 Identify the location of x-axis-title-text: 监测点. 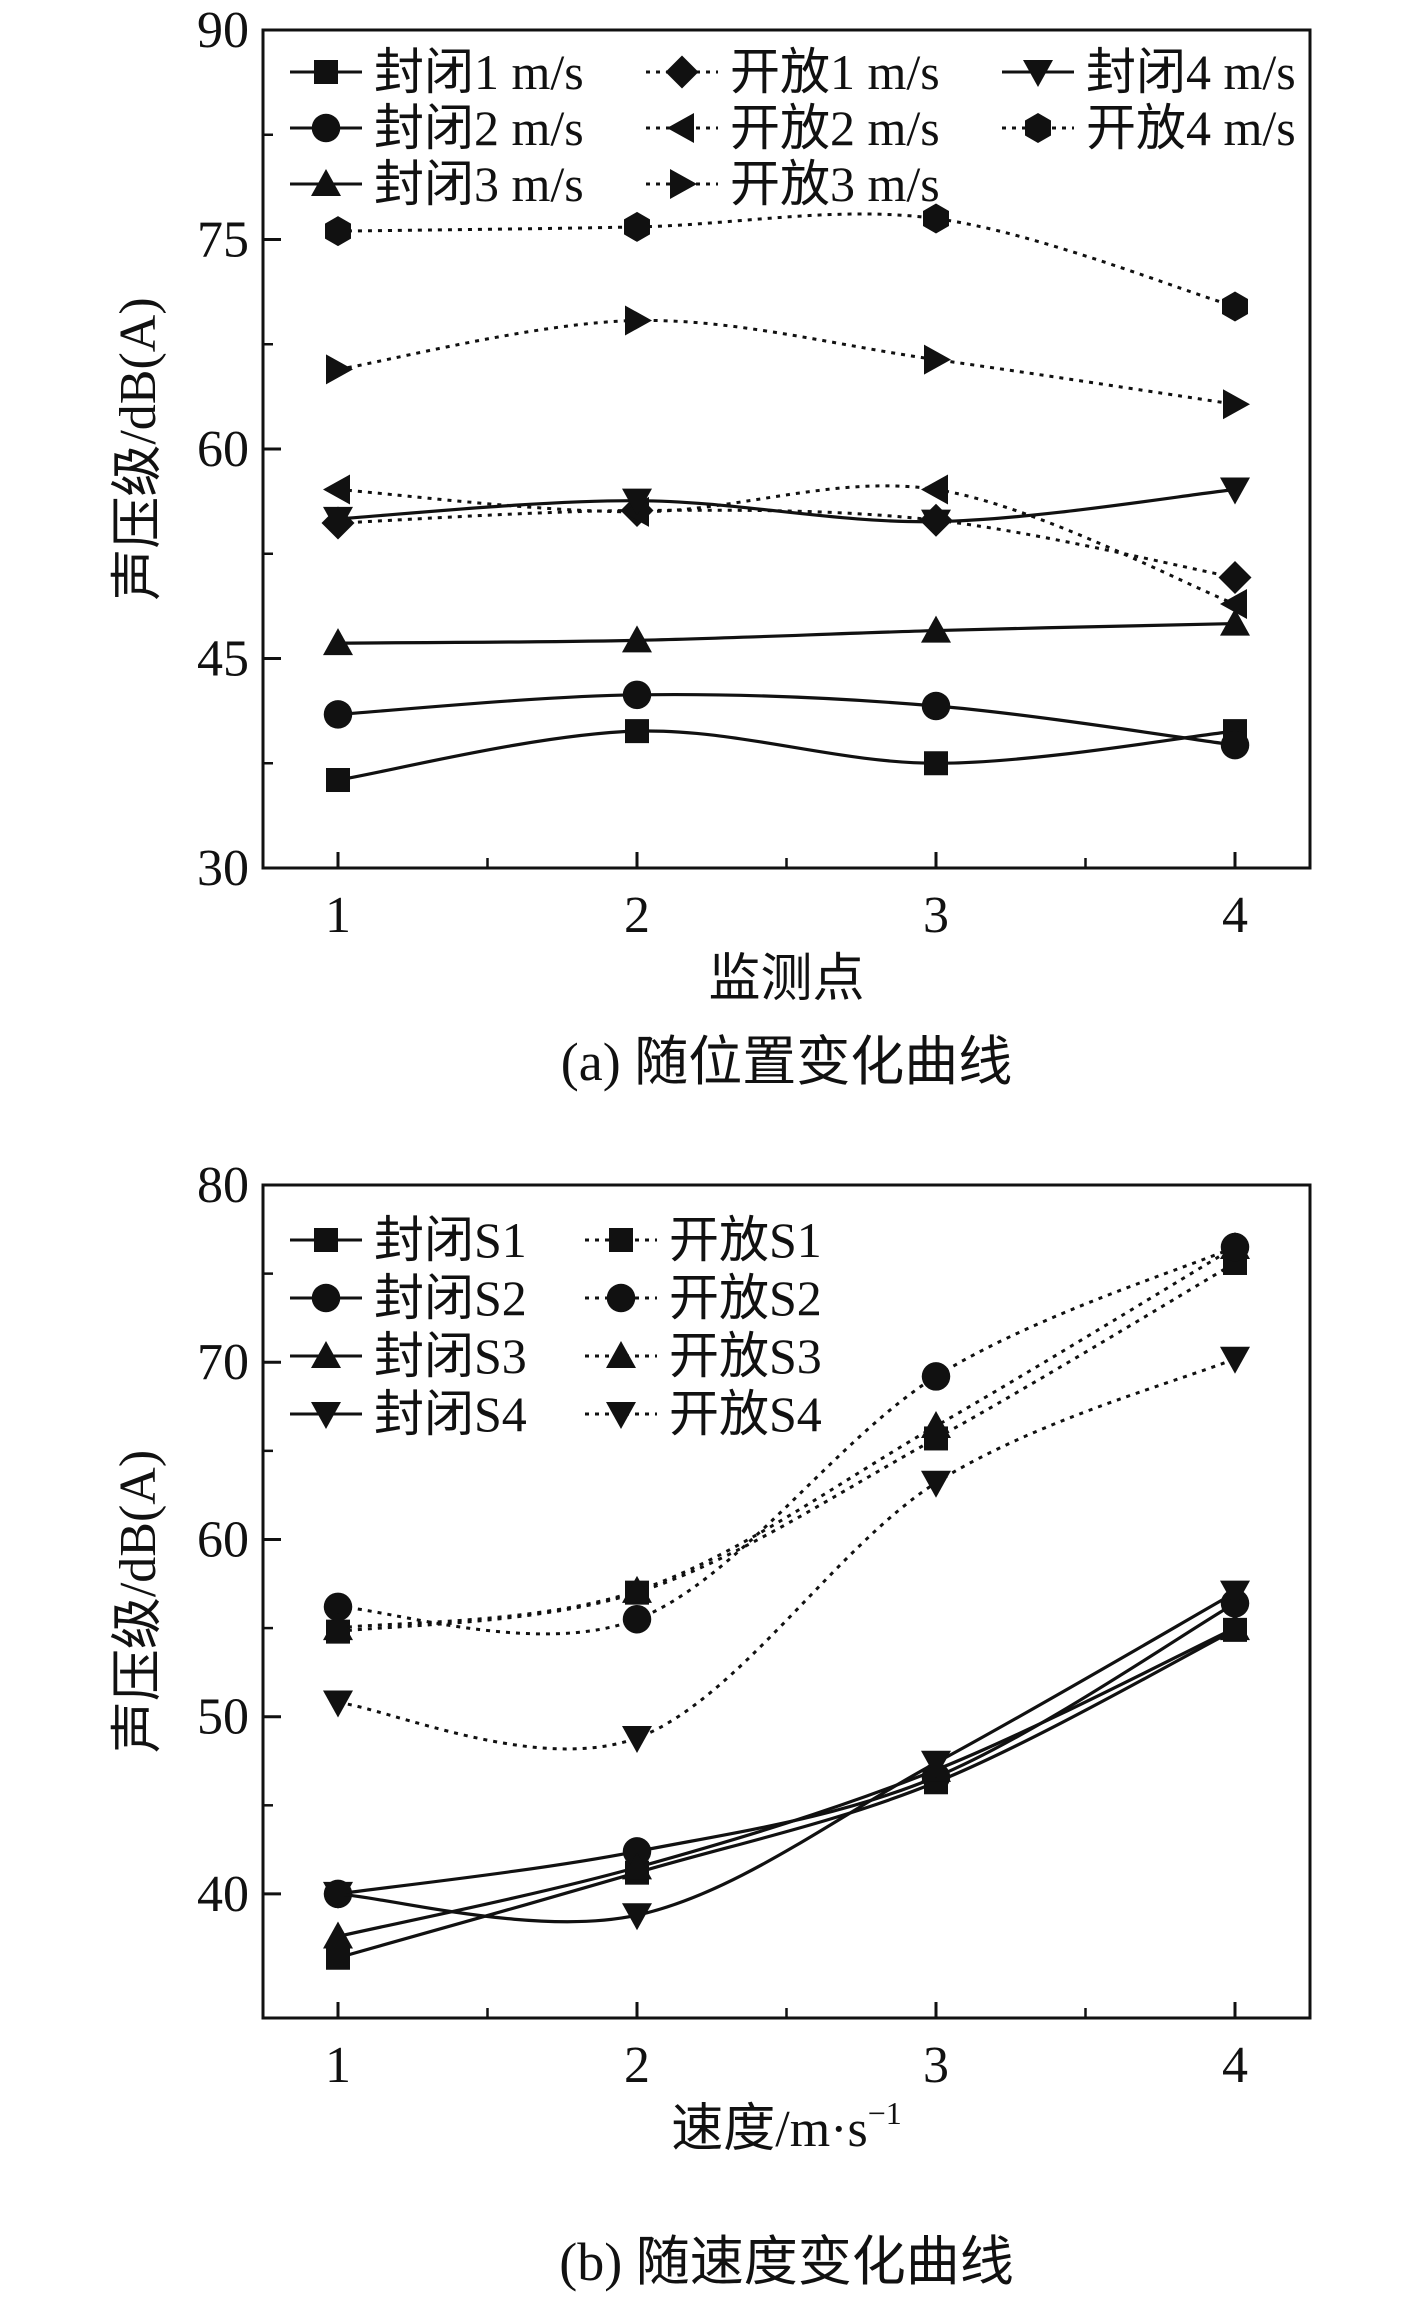
(786, 979).